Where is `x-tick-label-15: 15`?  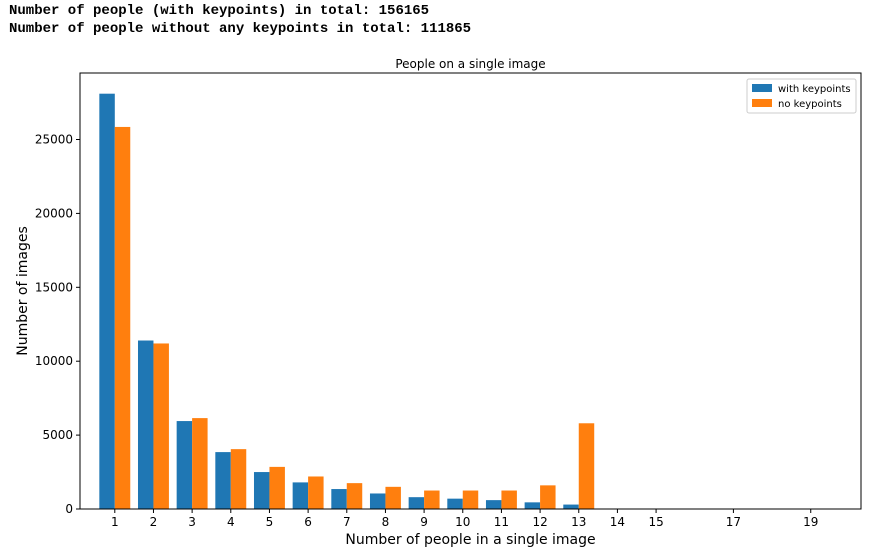
x-tick-label-15: 15 is located at coordinates (655, 522).